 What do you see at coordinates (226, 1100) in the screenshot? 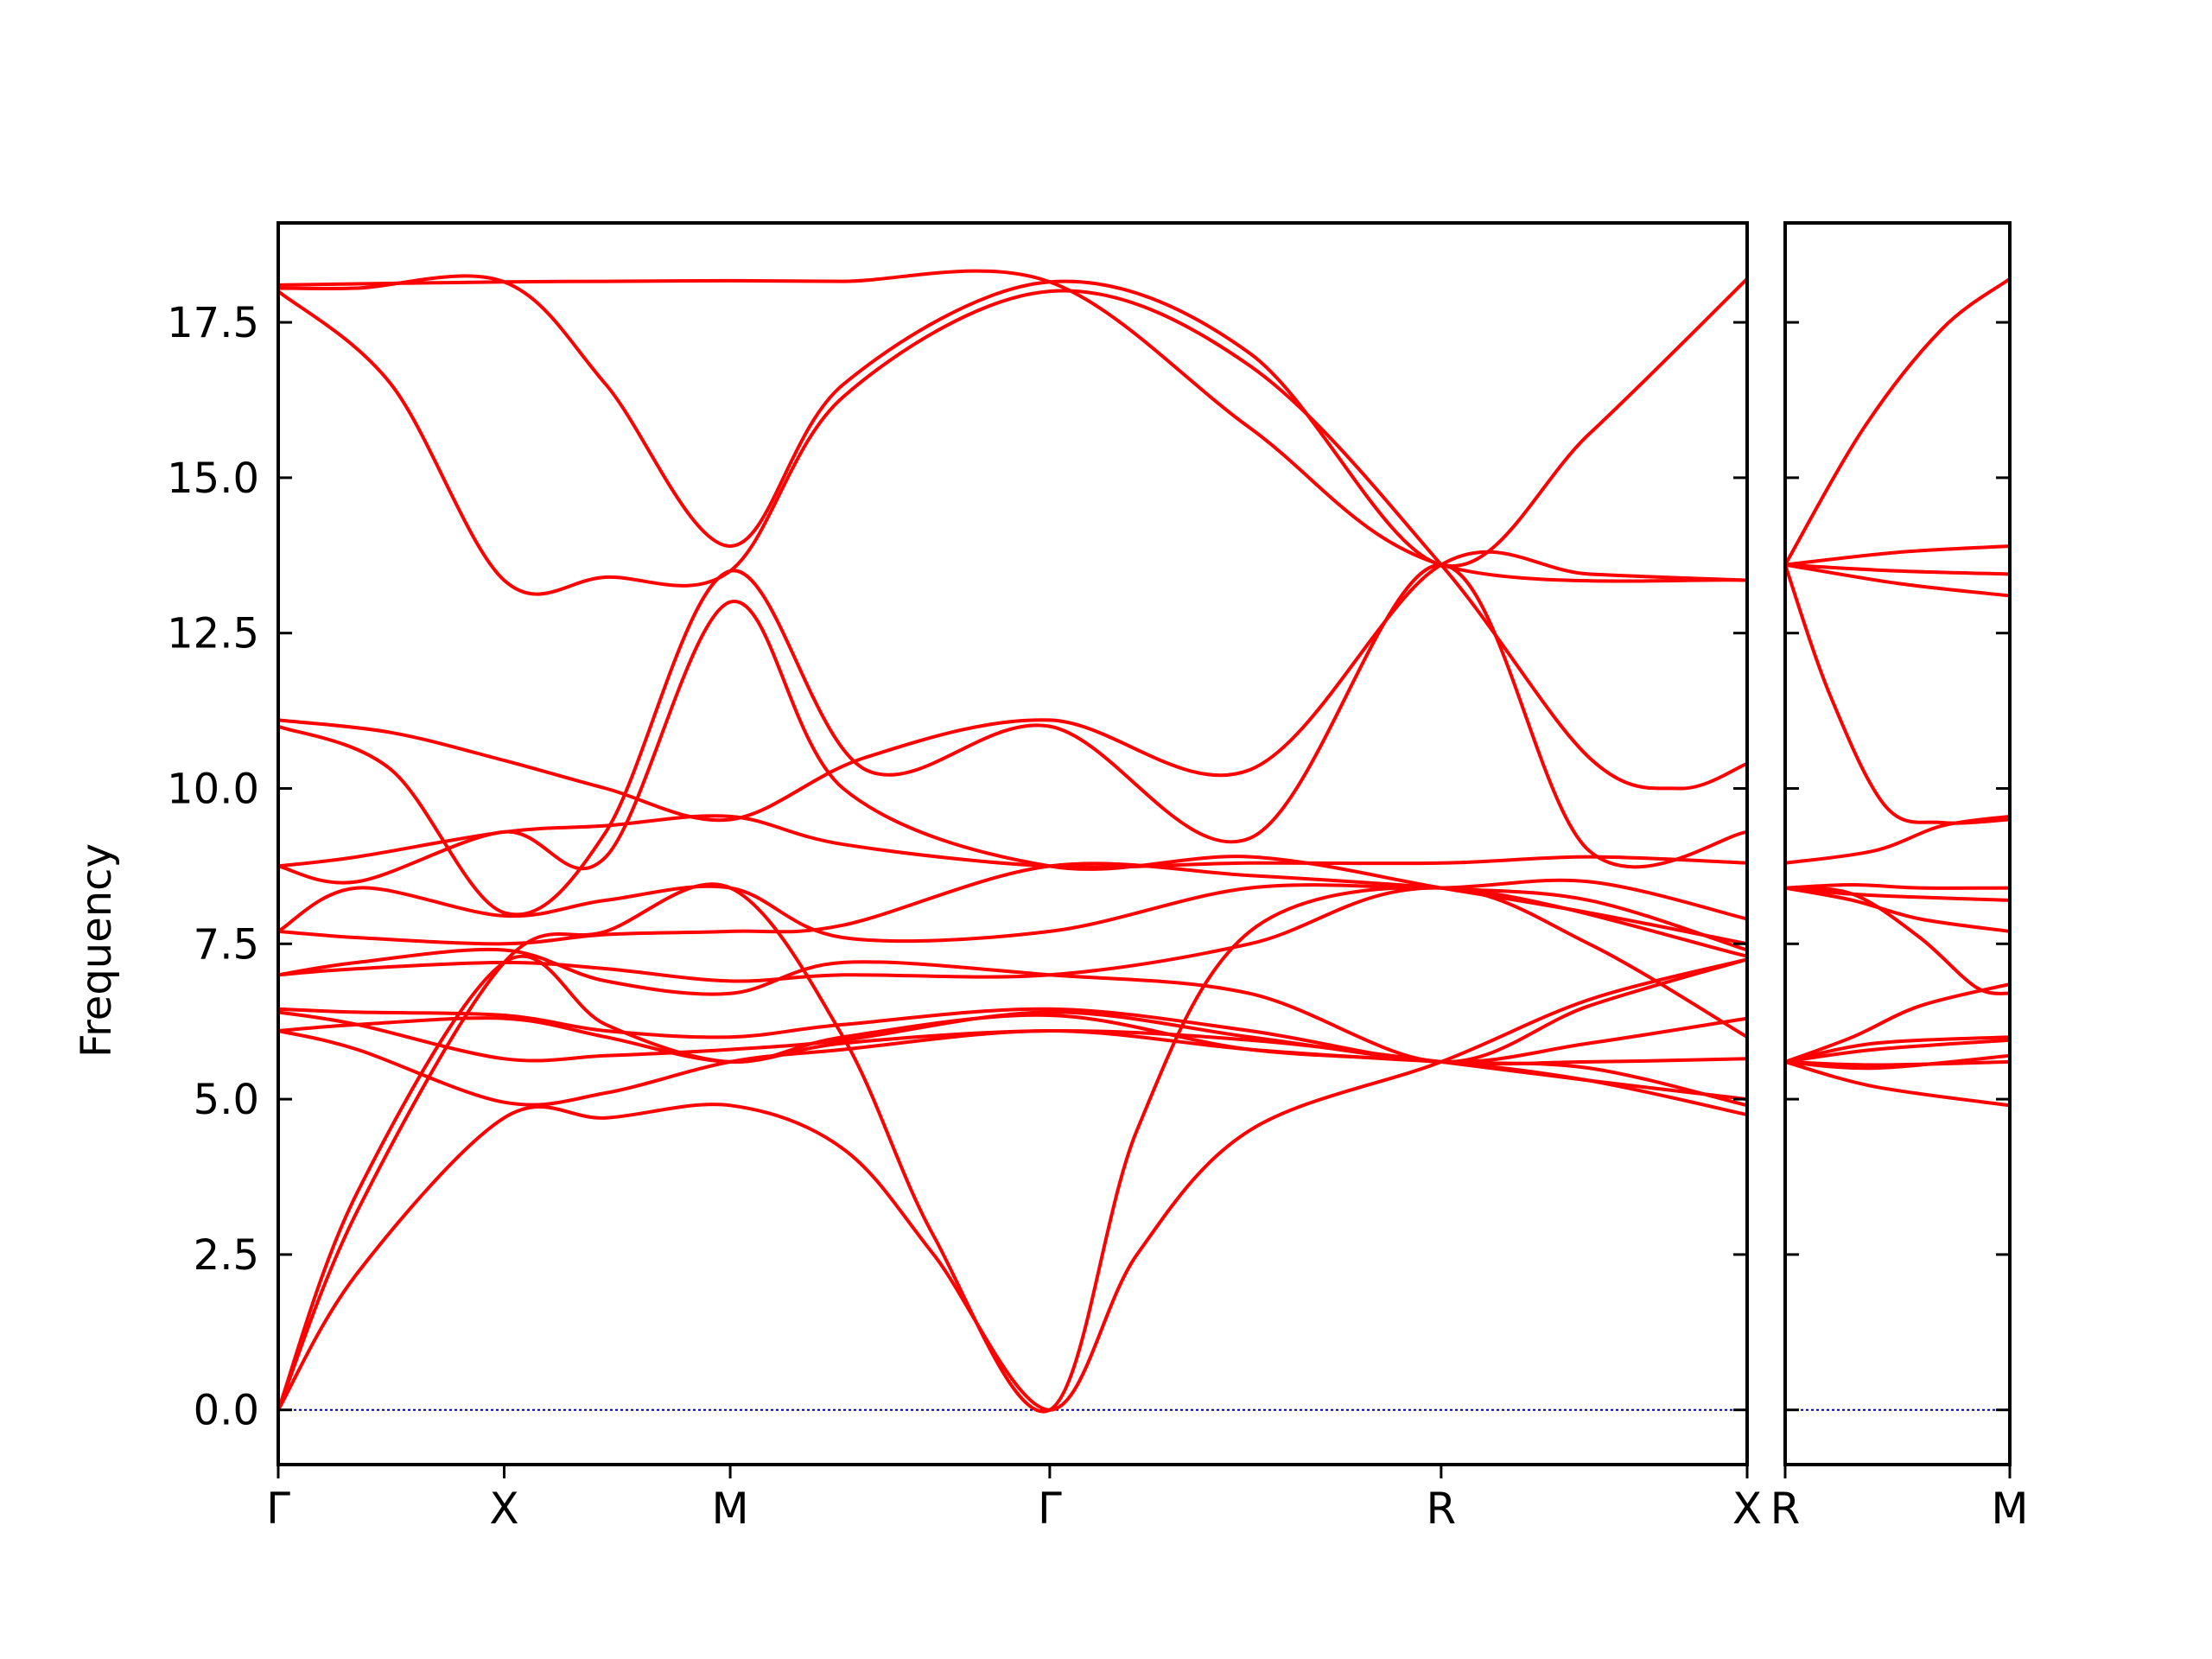
I see `y-tick-label: 5.0` at bounding box center [226, 1100].